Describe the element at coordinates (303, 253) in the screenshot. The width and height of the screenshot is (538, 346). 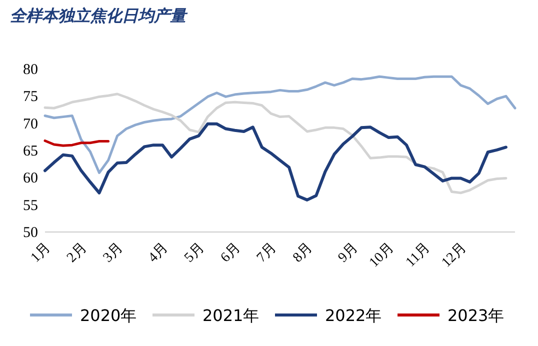
I see `x-tick-label: 8月` at that location.